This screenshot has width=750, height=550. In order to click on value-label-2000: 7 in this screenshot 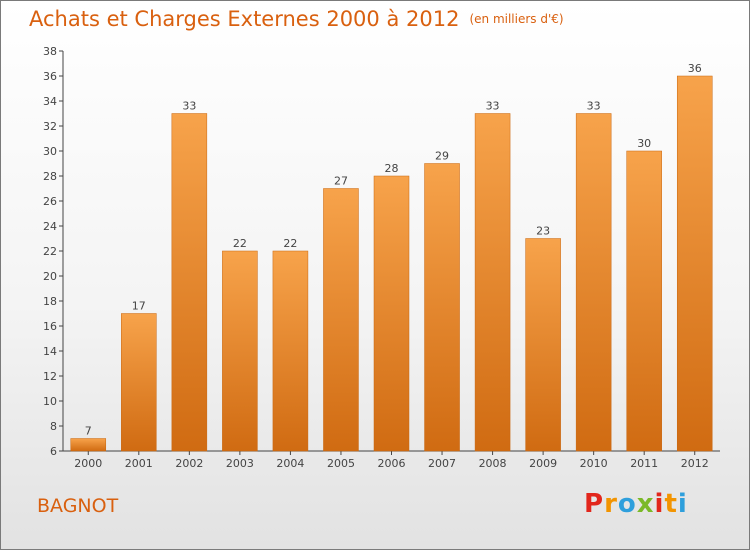, I will do `click(88, 431)`.